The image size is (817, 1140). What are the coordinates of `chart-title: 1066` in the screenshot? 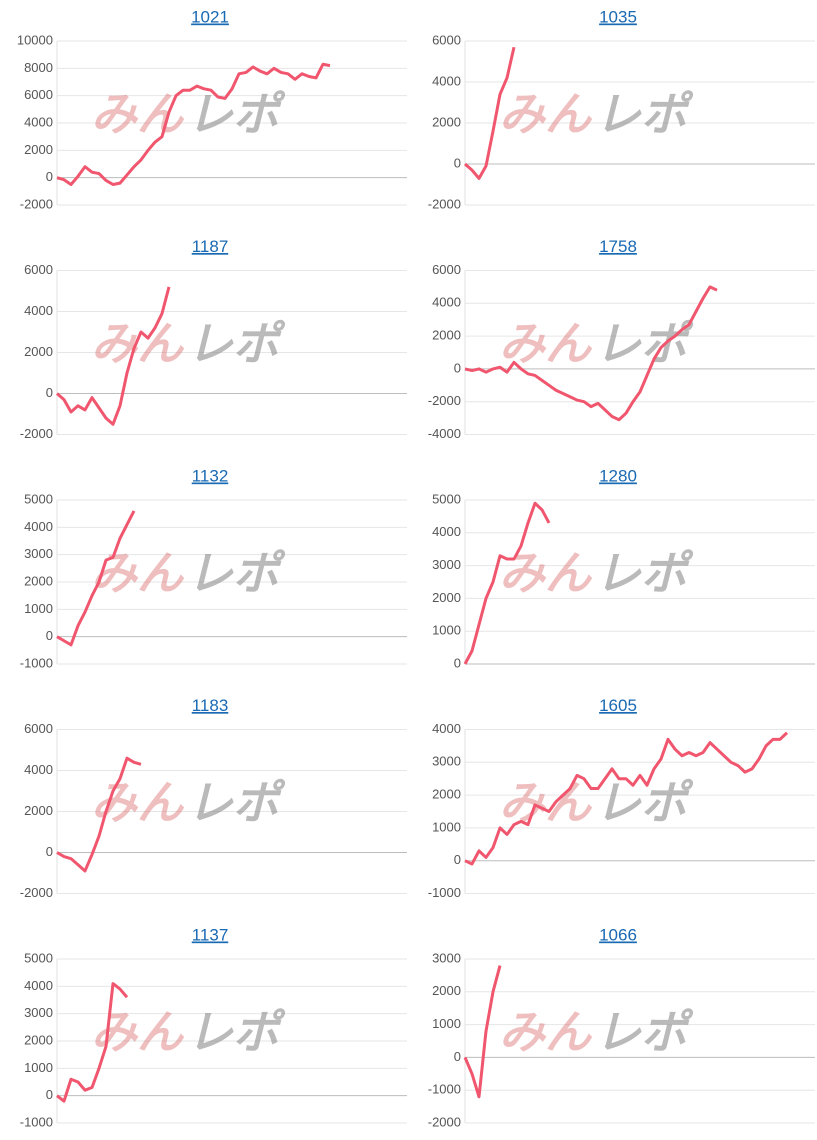 It's located at (618, 934).